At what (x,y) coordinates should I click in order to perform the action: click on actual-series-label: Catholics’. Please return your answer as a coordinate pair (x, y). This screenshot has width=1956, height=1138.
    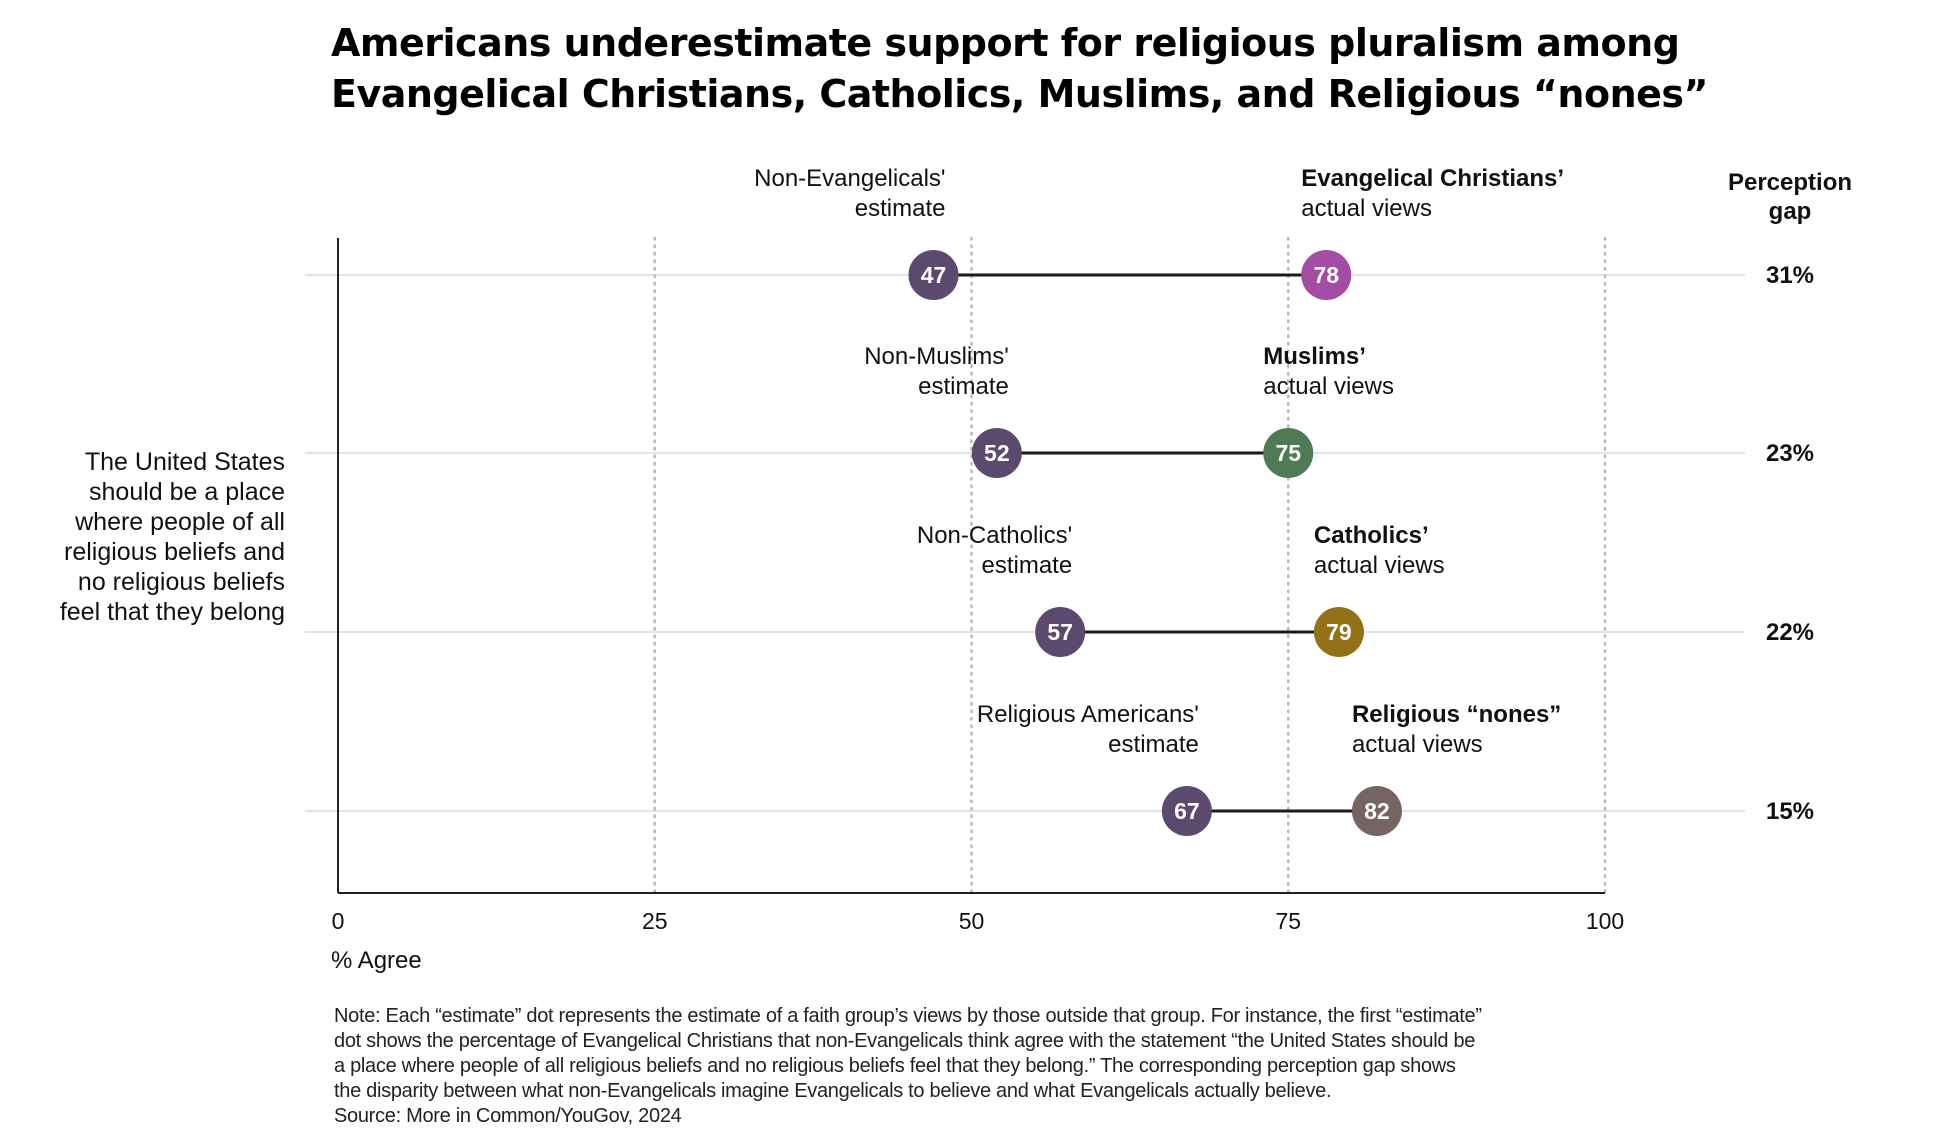
    Looking at the image, I should click on (1371, 535).